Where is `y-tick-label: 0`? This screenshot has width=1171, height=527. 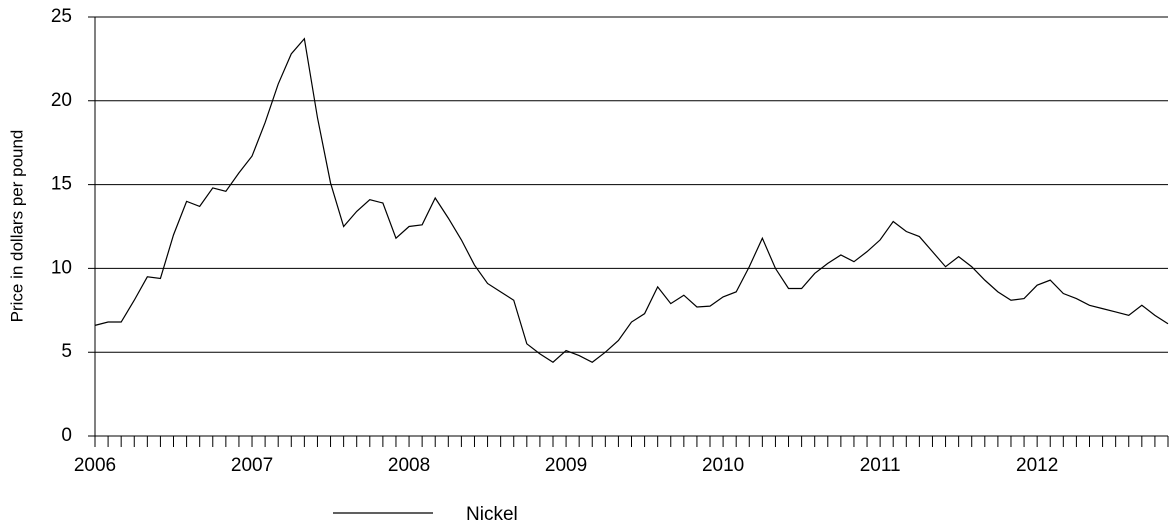
y-tick-label: 0 is located at coordinates (66, 435).